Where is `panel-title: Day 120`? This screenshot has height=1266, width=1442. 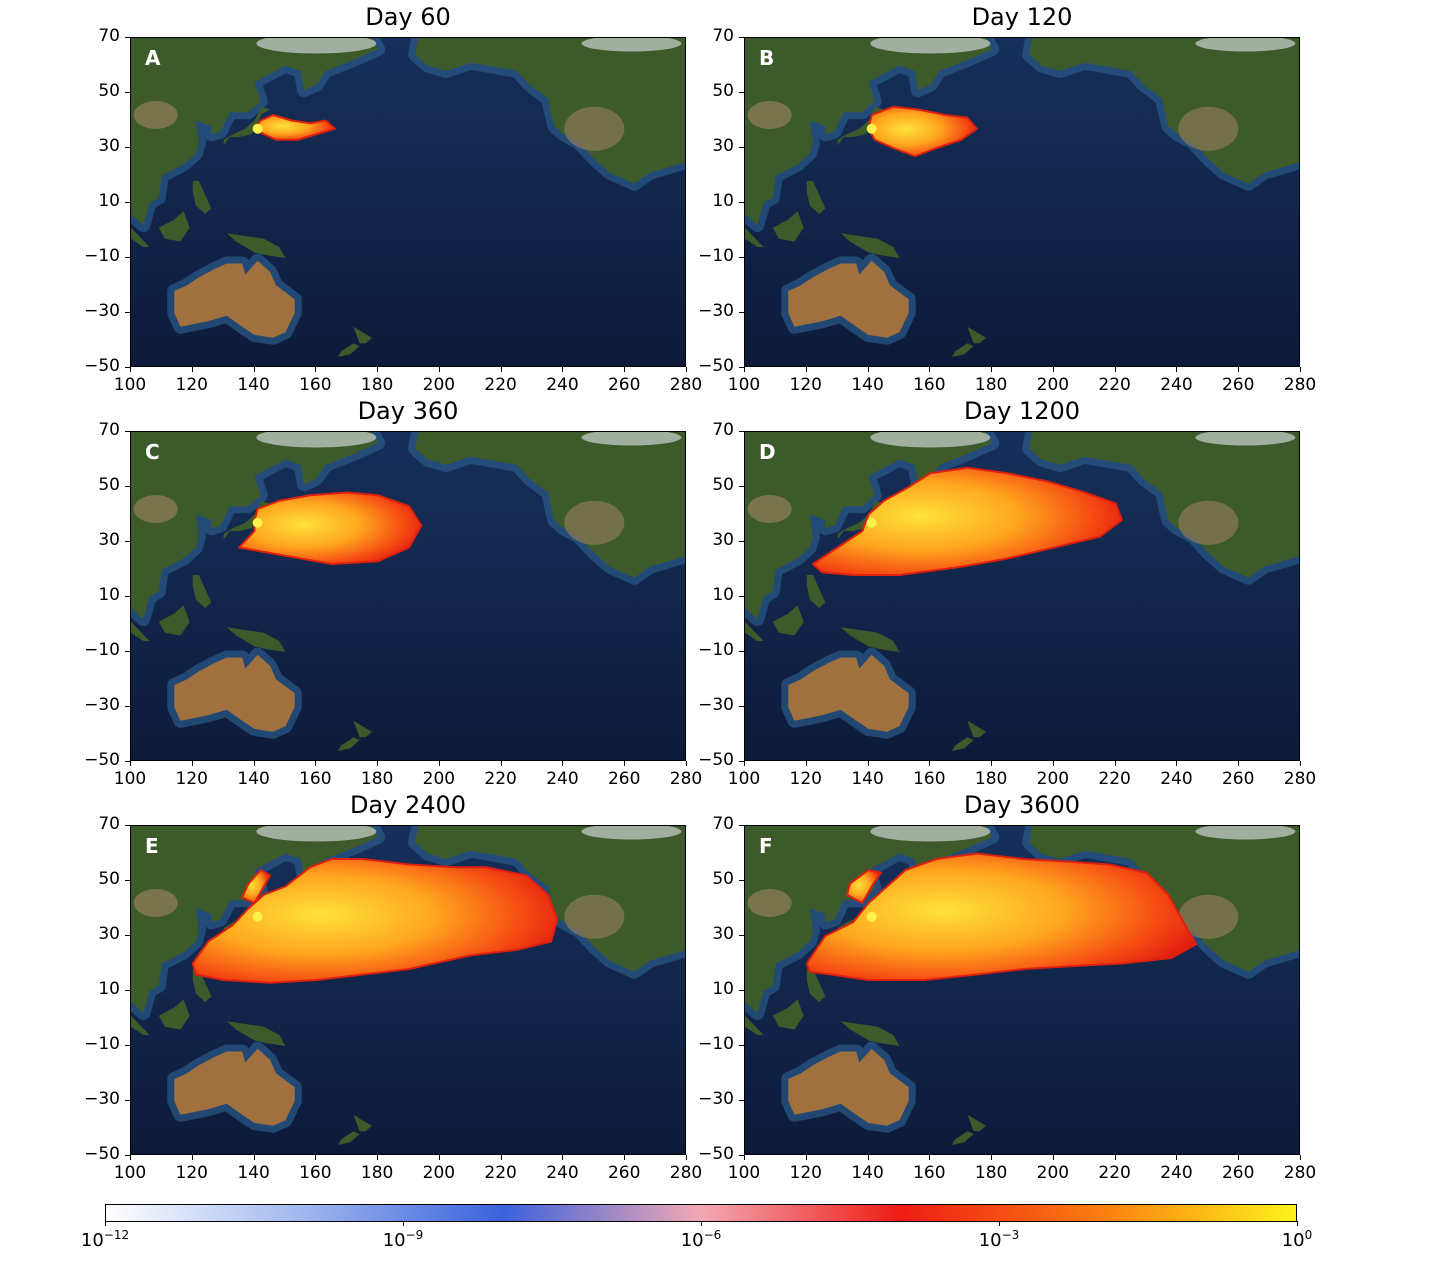 panel-title: Day 120 is located at coordinates (1022, 17).